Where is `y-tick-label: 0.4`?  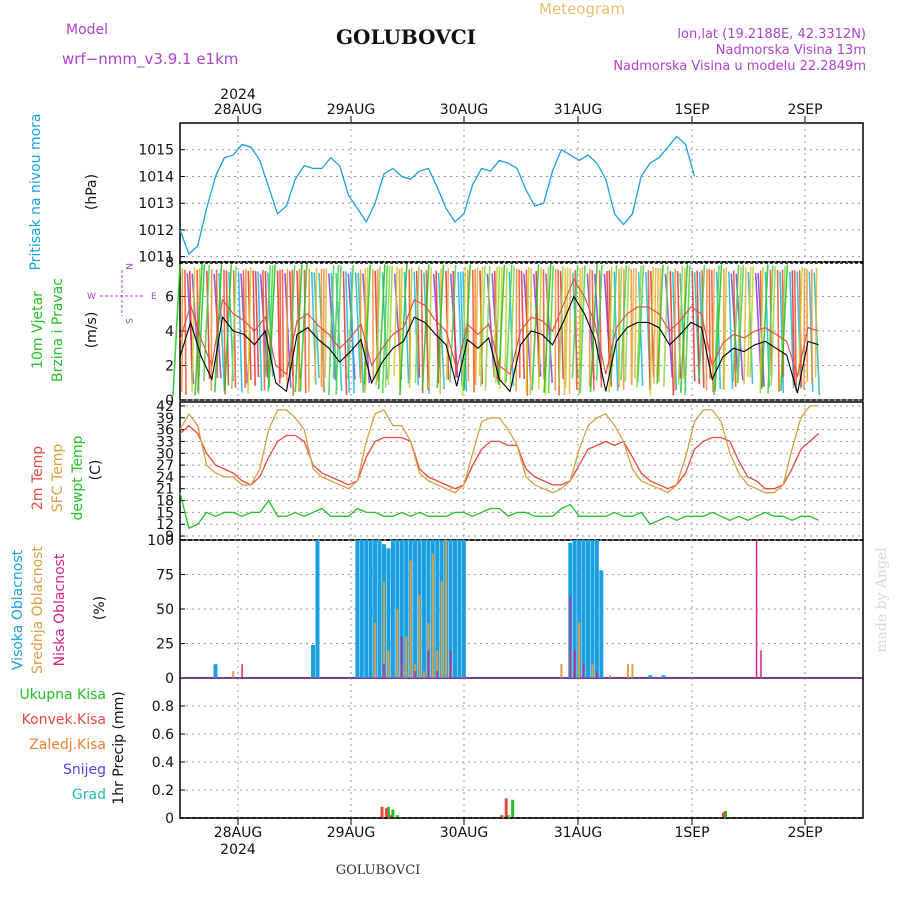
y-tick-label: 0.4 is located at coordinates (163, 763).